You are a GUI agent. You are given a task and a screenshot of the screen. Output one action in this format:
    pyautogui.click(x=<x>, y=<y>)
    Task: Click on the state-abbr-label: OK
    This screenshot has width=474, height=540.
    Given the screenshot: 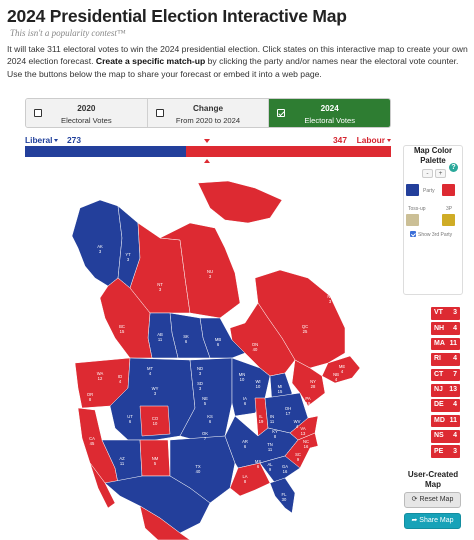 What is the action you would take?
    pyautogui.click(x=205, y=433)
    